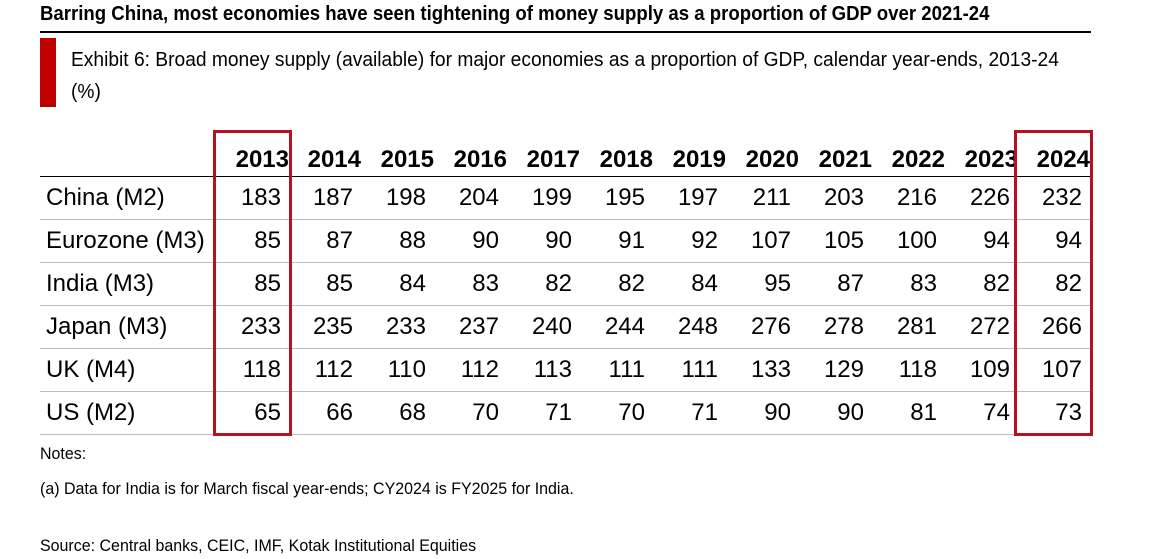  Describe the element at coordinates (412, 412) in the screenshot. I see `table-cell: 68` at that location.